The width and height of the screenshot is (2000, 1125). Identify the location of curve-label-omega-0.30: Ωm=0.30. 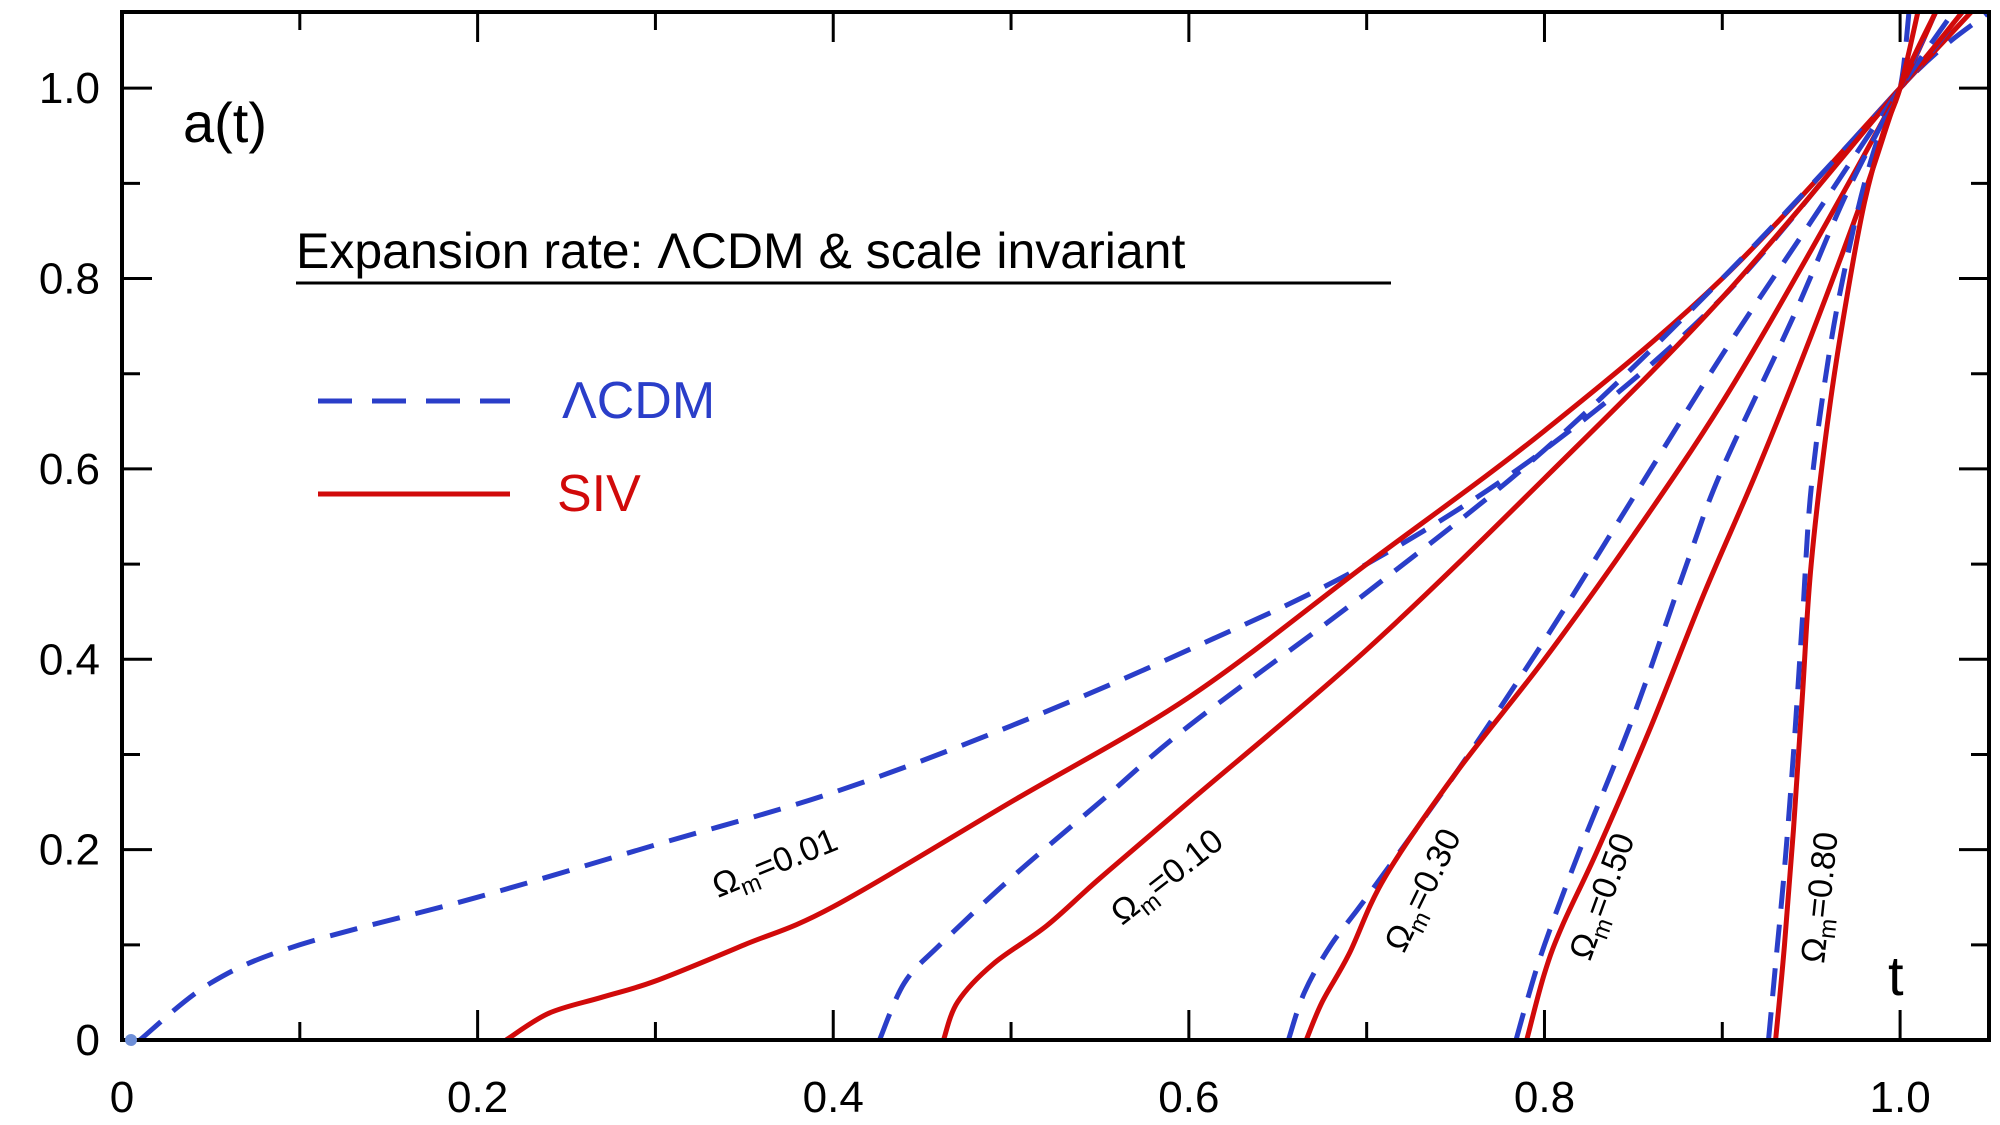
(1425, 891).